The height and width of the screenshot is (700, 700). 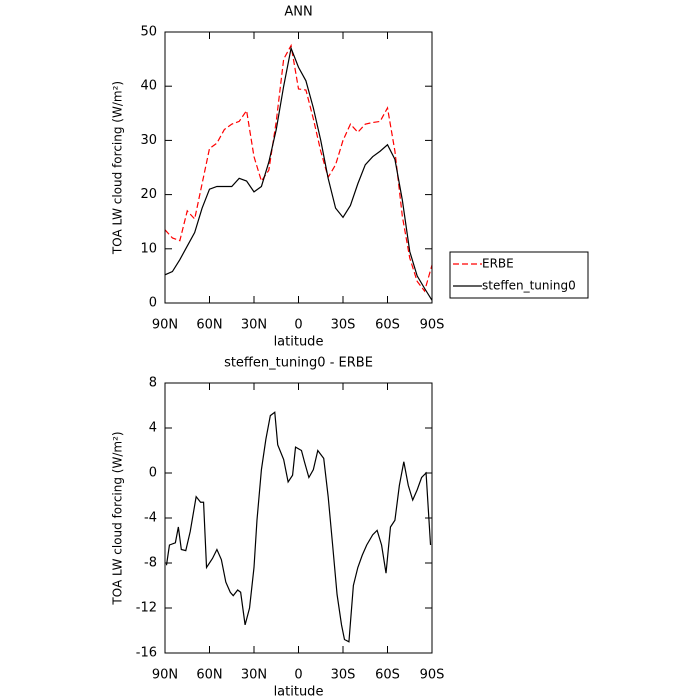 I want to click on y-tick-label: 4, so click(x=153, y=428).